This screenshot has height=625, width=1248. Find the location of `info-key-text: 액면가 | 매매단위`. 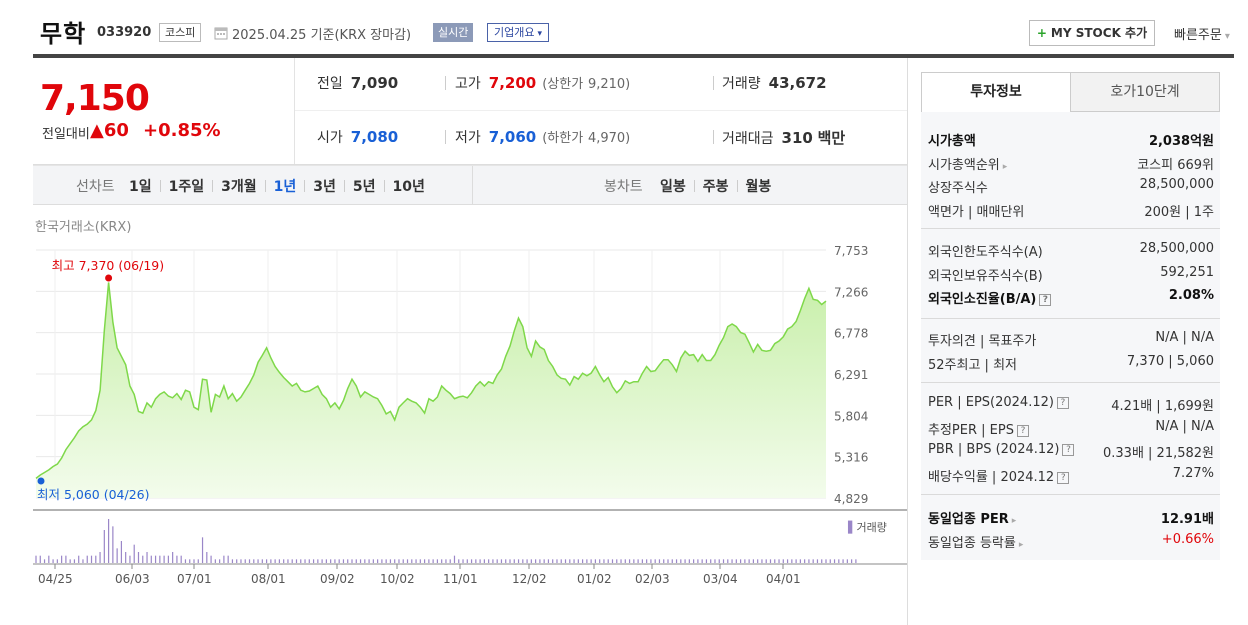

info-key-text: 액면가 | 매매단위 is located at coordinates (976, 212).